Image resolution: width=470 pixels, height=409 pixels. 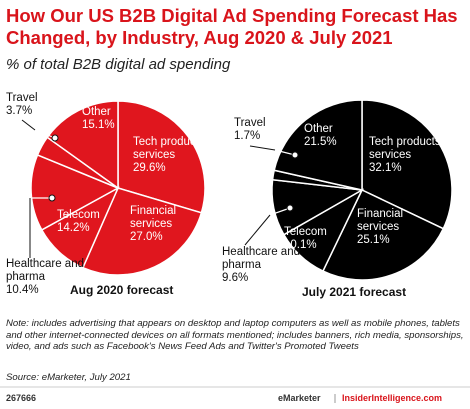 What do you see at coordinates (149, 168) in the screenshot?
I see `slice-value: 29.6%` at bounding box center [149, 168].